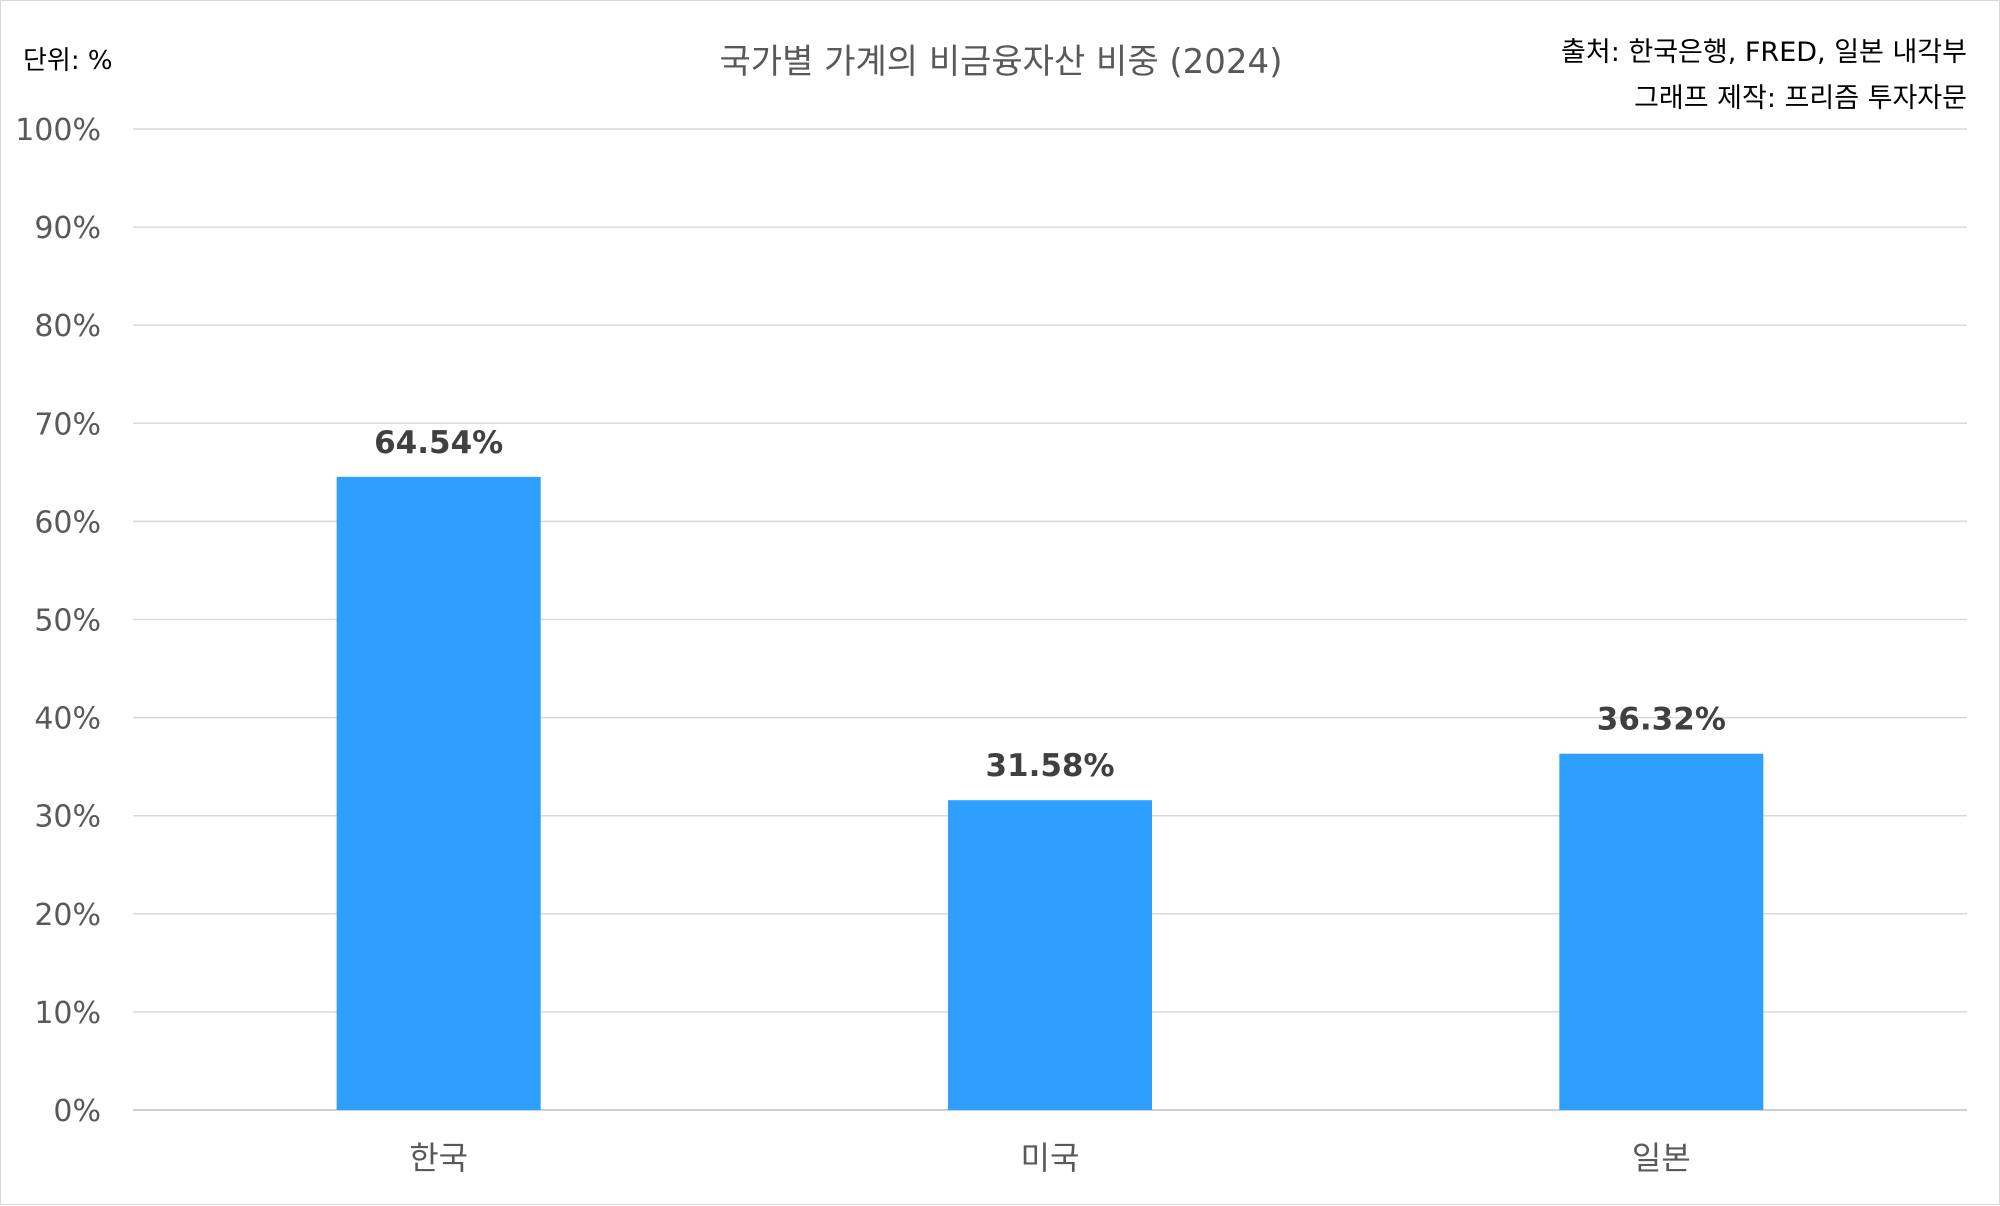 Image resolution: width=2000 pixels, height=1206 pixels. Describe the element at coordinates (58, 130) in the screenshot. I see `y-tick-label: 100%` at that location.